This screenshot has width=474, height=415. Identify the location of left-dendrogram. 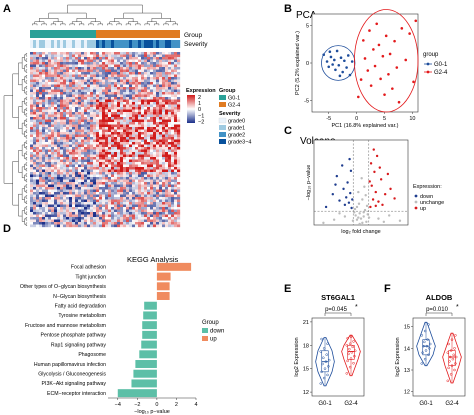
(15, 139).